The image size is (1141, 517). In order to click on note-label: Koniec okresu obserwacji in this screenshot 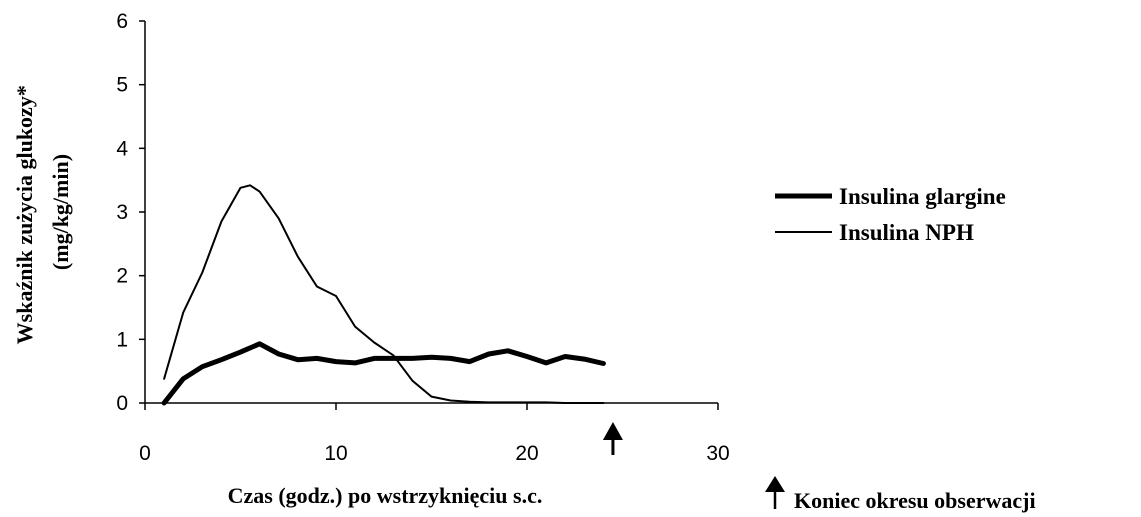, I will do `click(915, 500)`.